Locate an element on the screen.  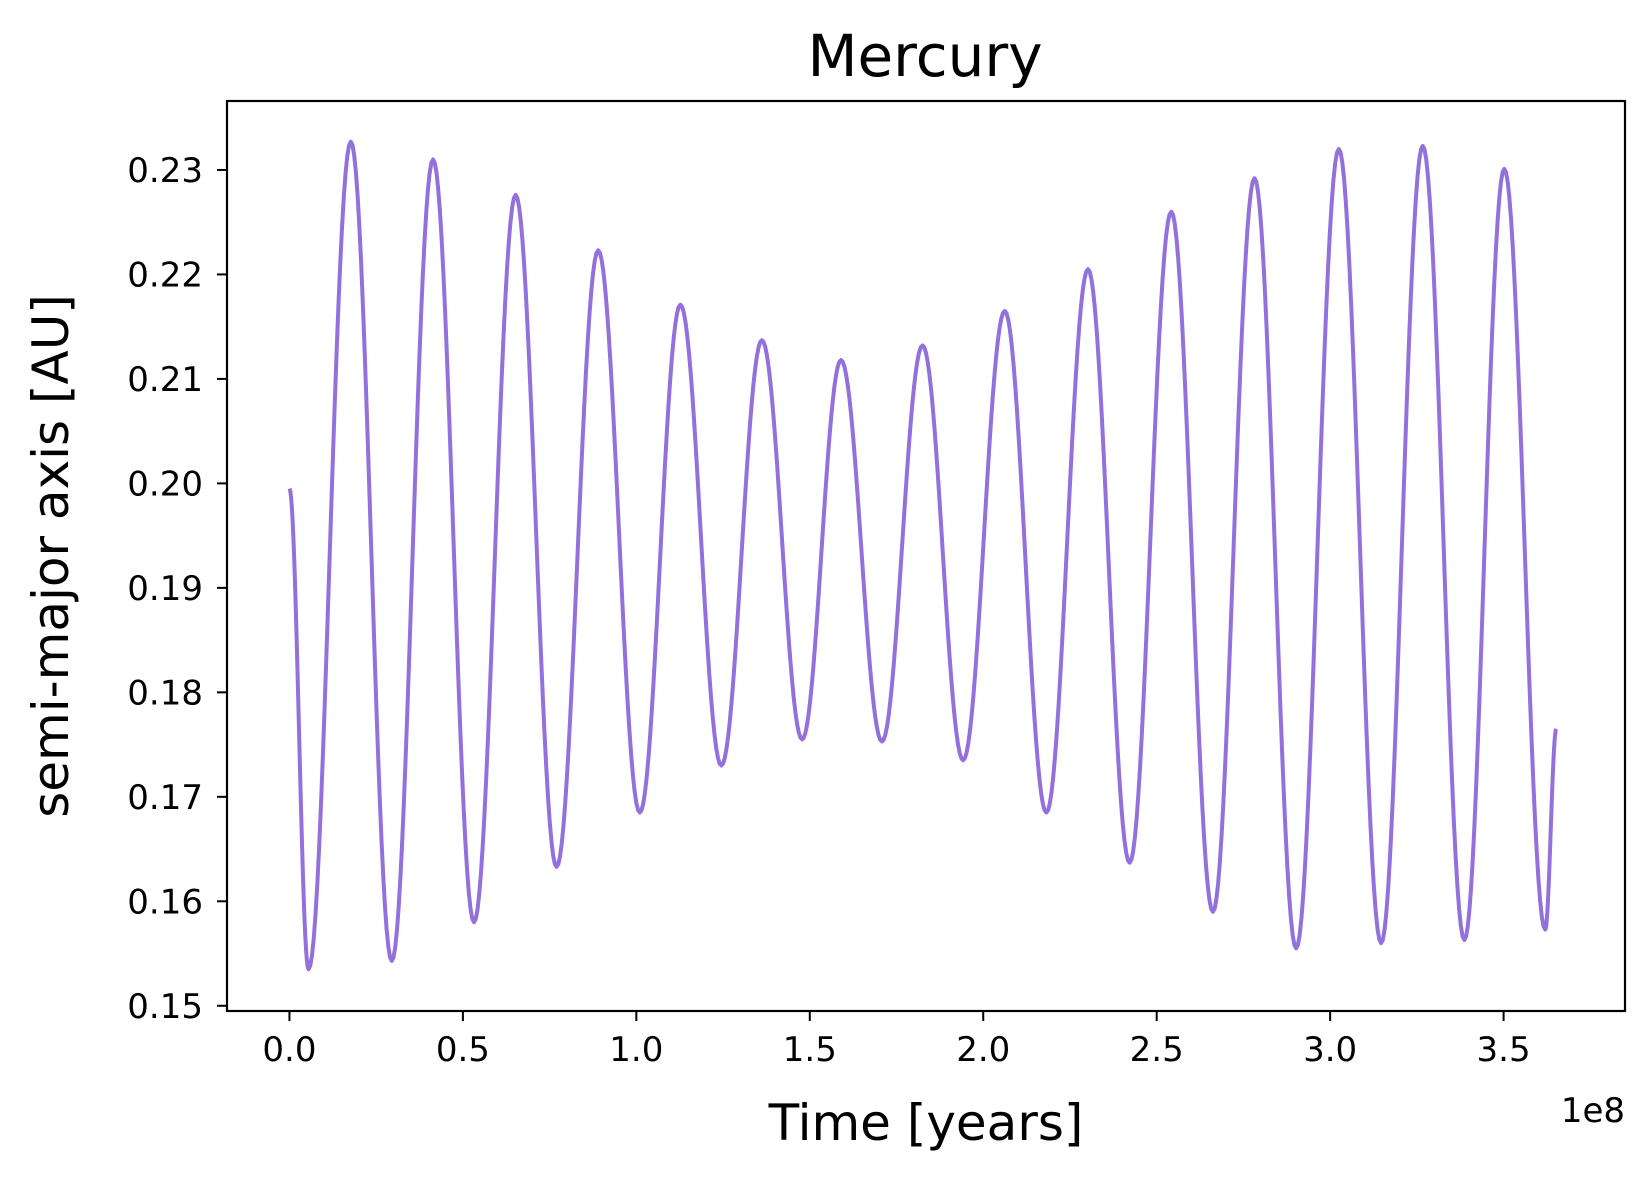
x-tick-label: 3.5 is located at coordinates (1504, 1050).